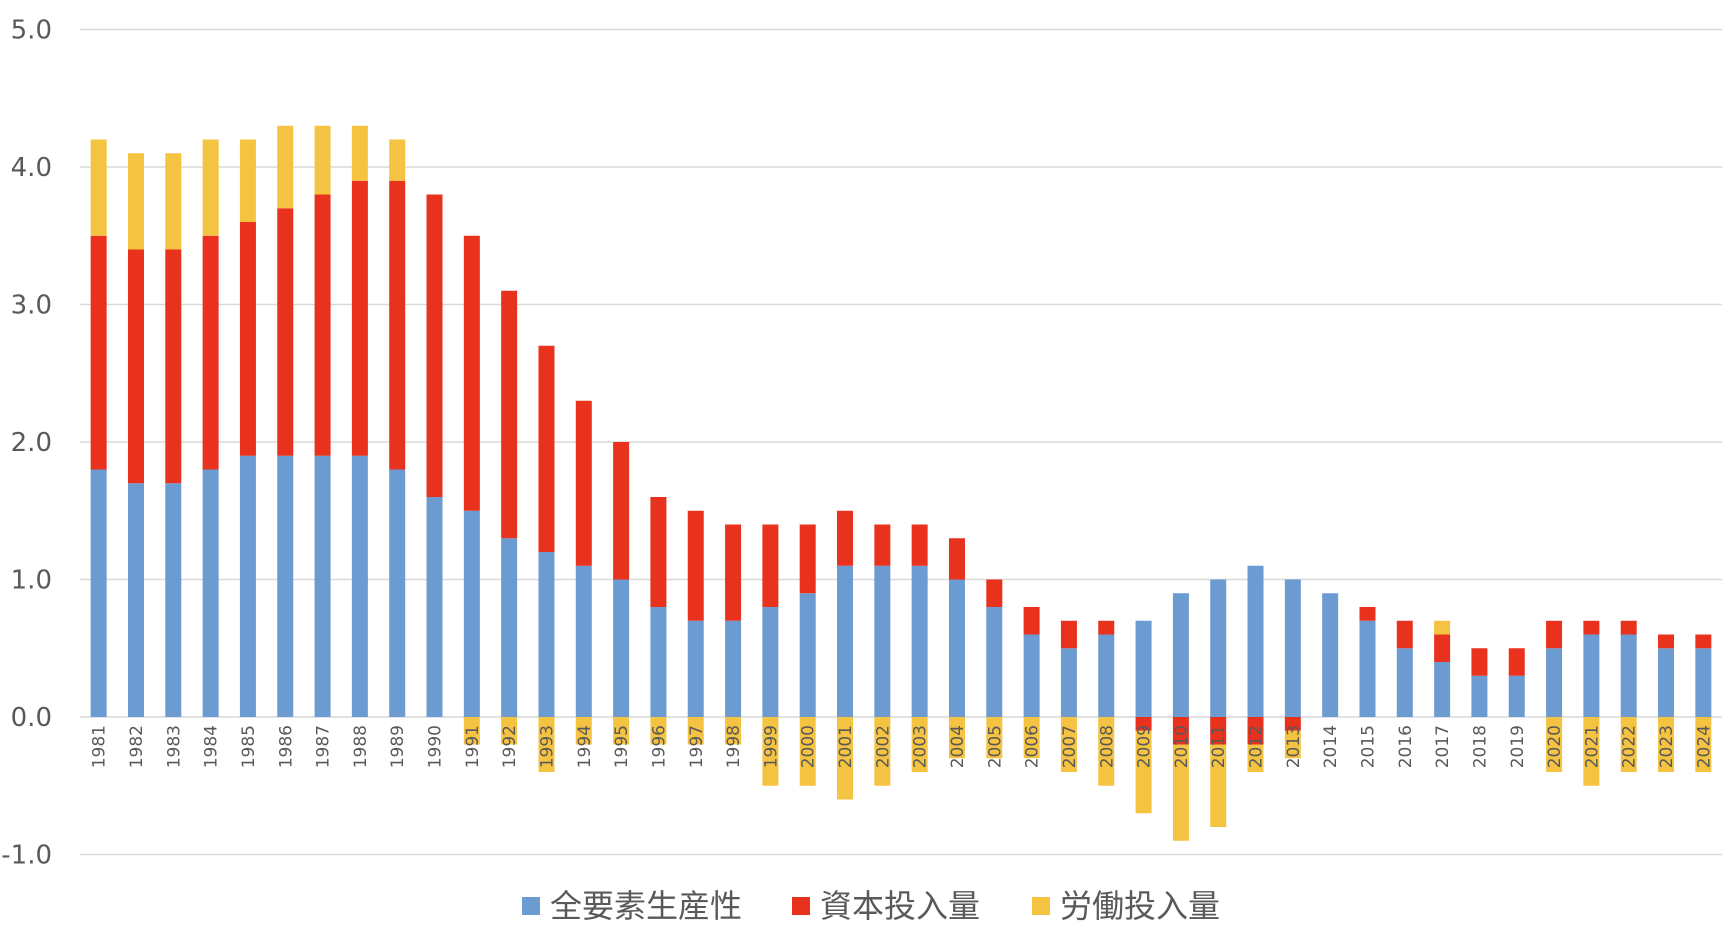 This screenshot has width=1728, height=936. I want to click on legend-label: 労働投入量, so click(1140, 906).